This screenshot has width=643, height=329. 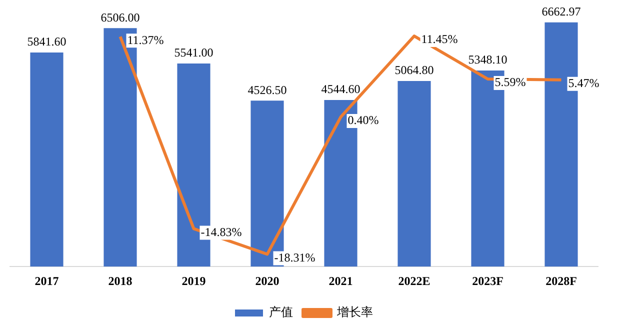 What do you see at coordinates (354, 312) in the screenshot?
I see `legend-label: 增长率` at bounding box center [354, 312].